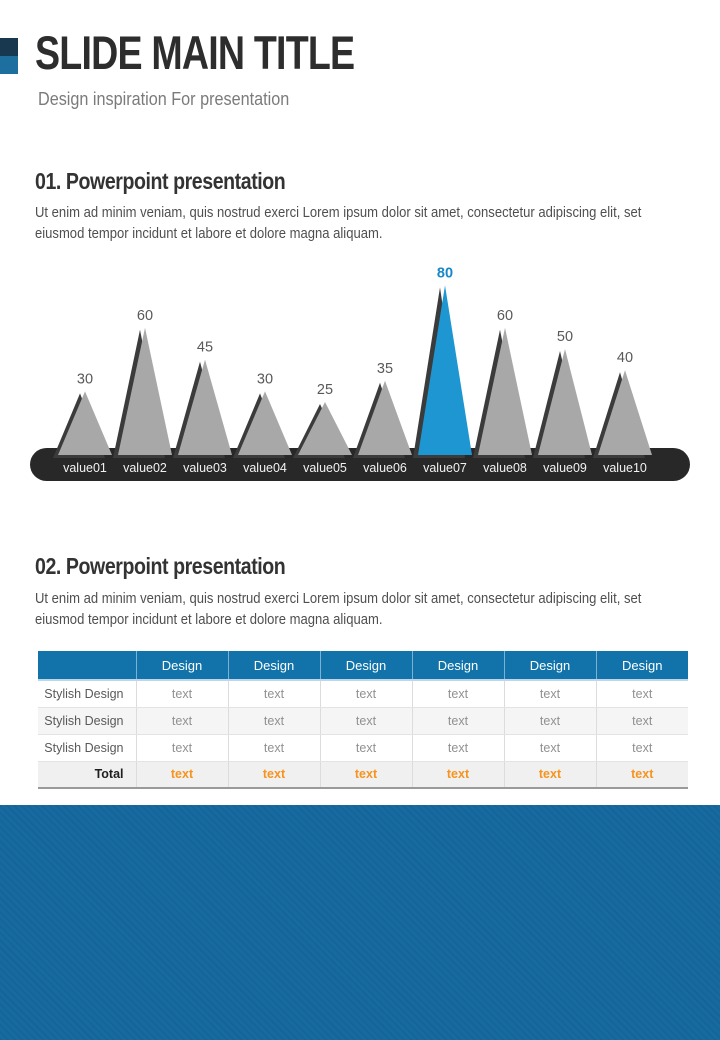  I want to click on category-label: value02, so click(145, 468).